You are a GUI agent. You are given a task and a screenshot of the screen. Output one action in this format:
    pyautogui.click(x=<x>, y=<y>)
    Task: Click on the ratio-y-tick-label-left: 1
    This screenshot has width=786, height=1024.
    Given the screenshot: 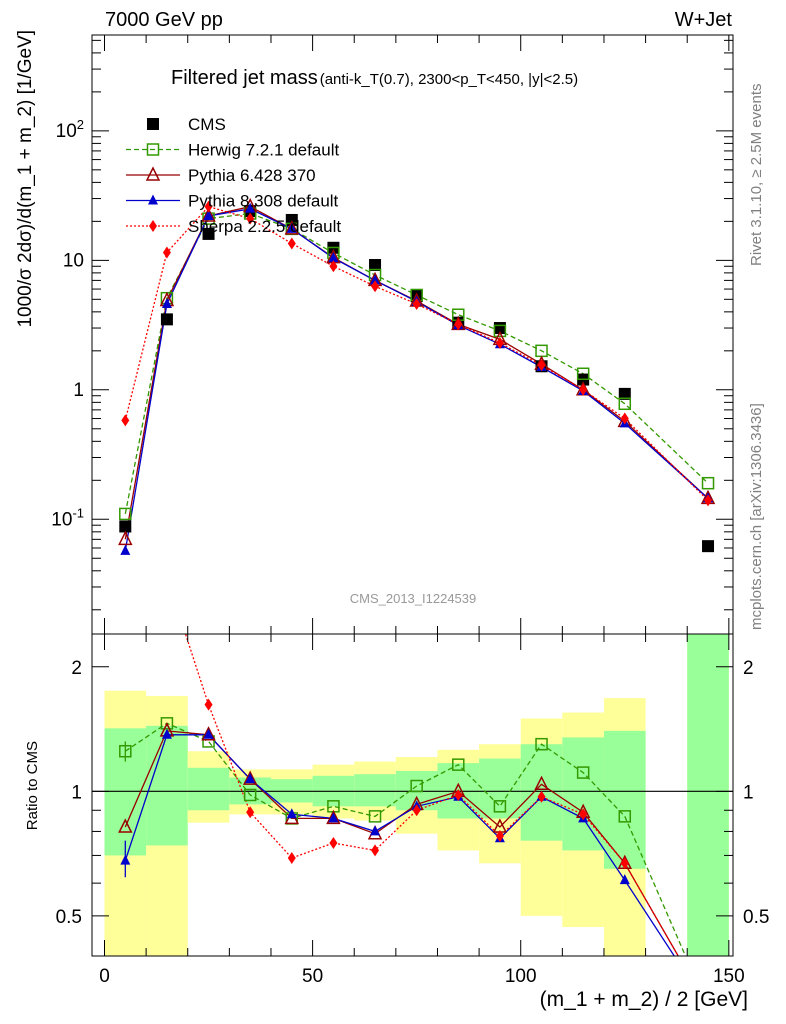 What is the action you would take?
    pyautogui.click(x=76, y=792)
    